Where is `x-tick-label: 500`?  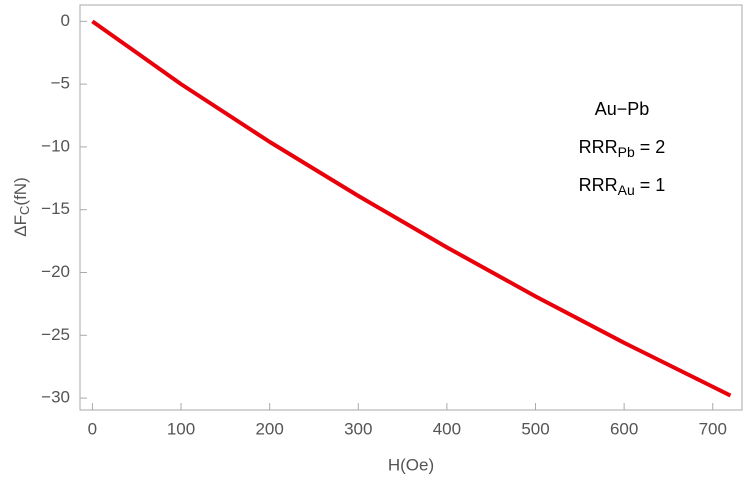 x-tick-label: 500 is located at coordinates (535, 428).